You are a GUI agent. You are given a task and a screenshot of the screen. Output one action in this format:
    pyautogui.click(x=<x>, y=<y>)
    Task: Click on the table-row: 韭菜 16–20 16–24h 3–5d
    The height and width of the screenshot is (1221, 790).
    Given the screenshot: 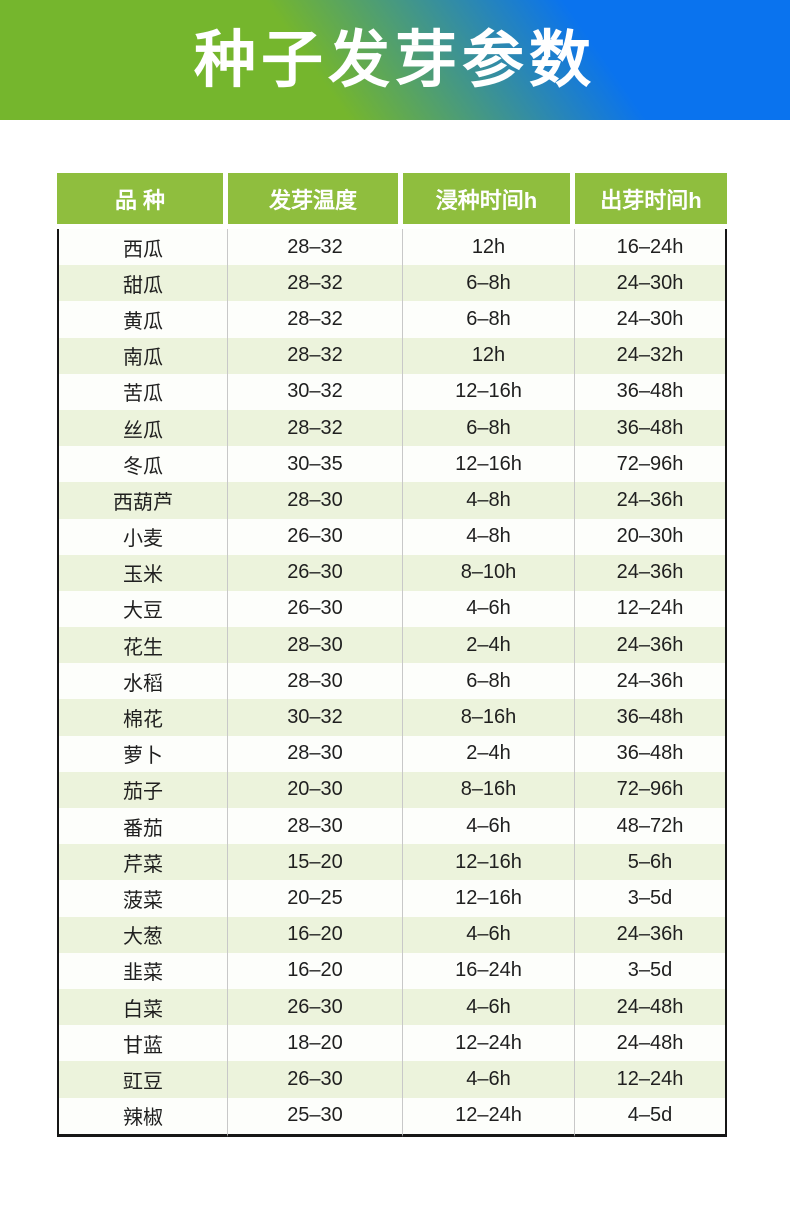 What is the action you would take?
    pyautogui.click(x=392, y=970)
    